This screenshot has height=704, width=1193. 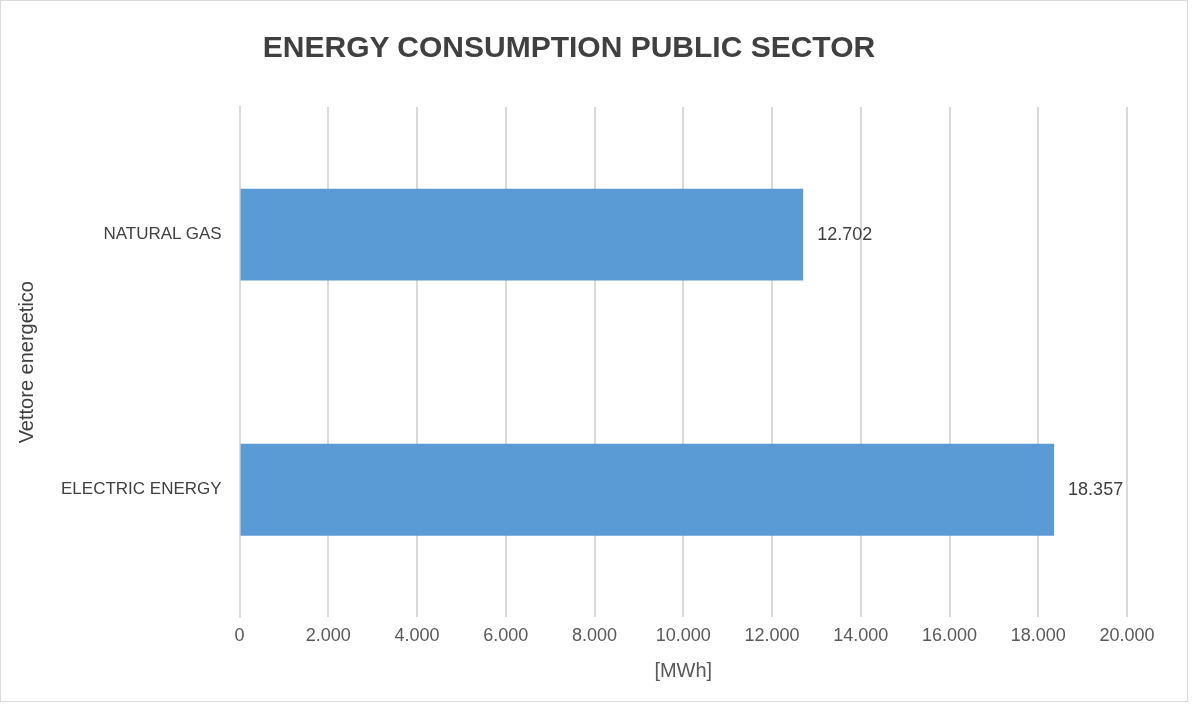 I want to click on x-tick-label: 18.000, so click(x=1038, y=635).